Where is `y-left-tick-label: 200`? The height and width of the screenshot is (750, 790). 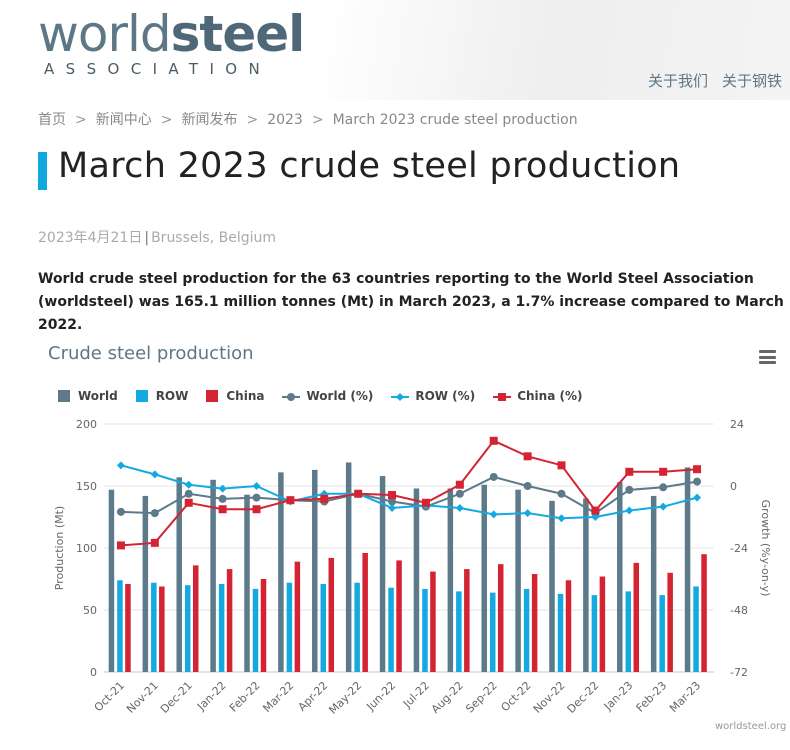
y-left-tick-label: 200 is located at coordinates (86, 424).